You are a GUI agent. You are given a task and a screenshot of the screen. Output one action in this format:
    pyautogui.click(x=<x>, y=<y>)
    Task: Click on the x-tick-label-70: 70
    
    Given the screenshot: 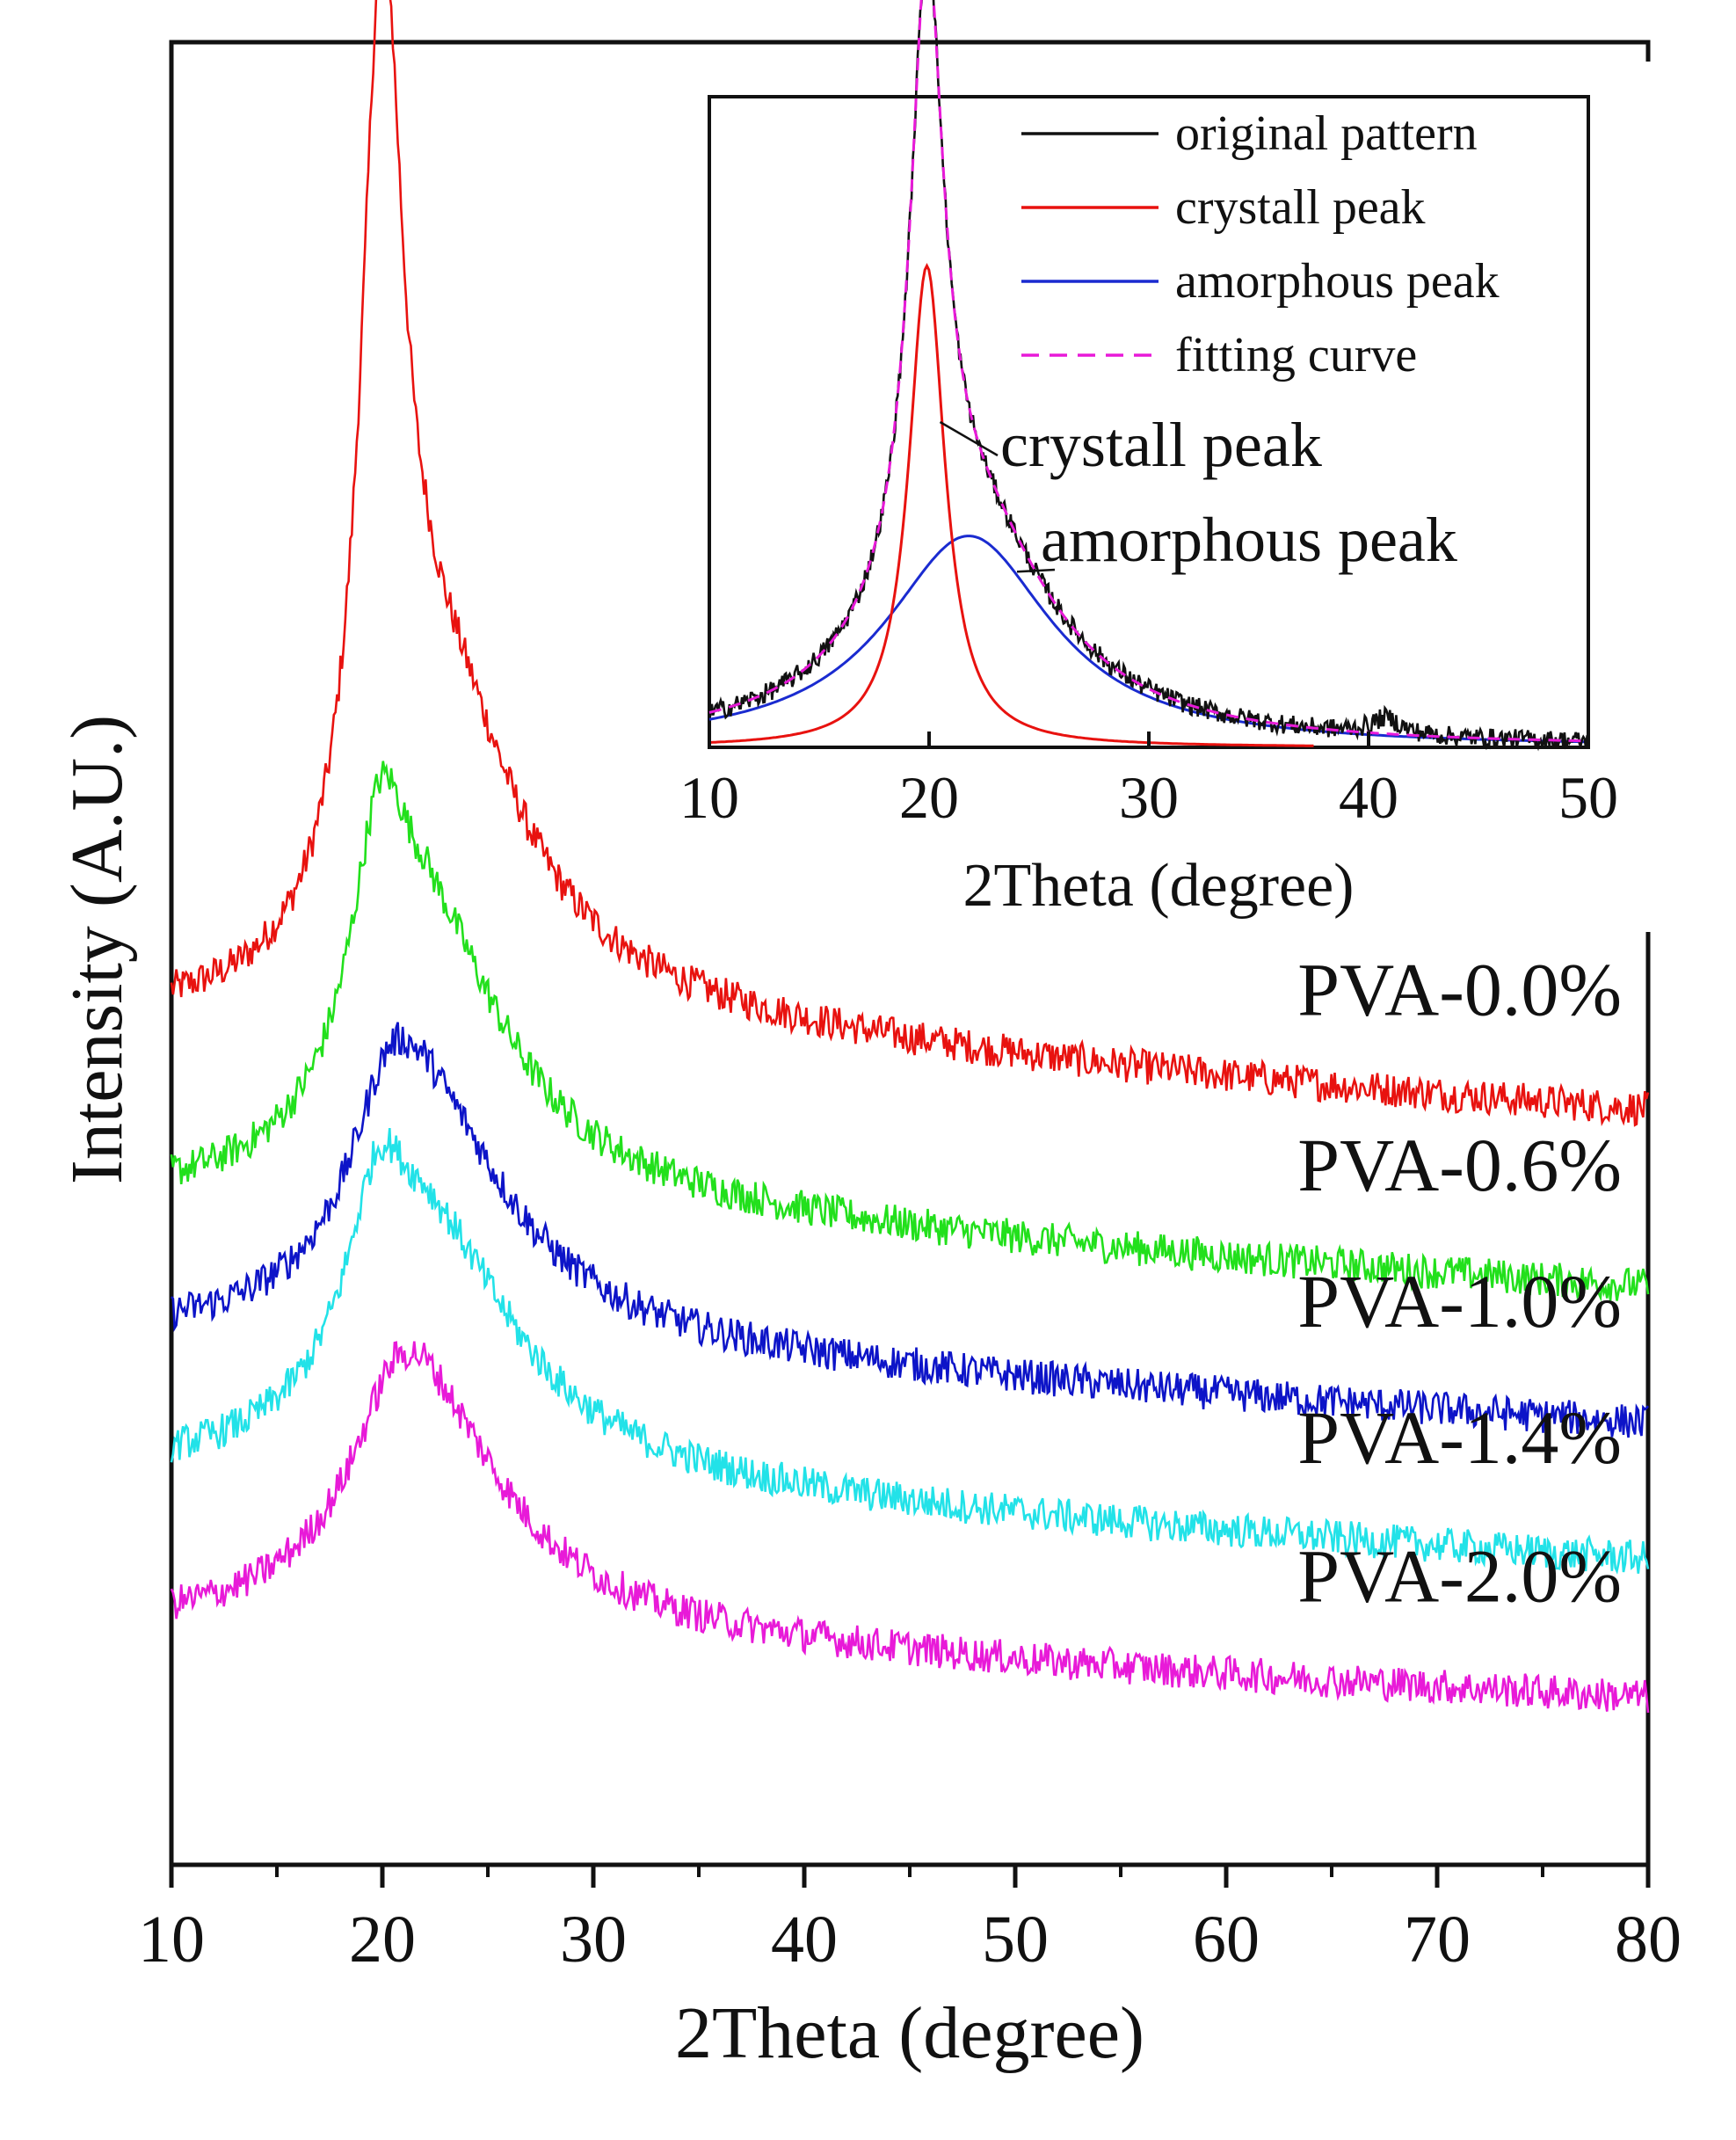 What is the action you would take?
    pyautogui.click(x=1437, y=1940)
    